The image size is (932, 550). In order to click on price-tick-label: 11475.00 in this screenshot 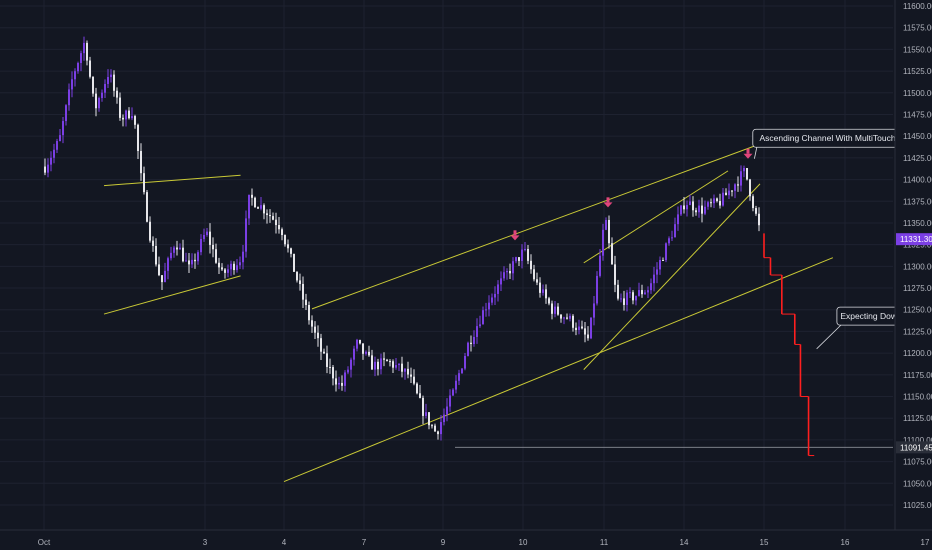, I will do `click(917, 114)`.